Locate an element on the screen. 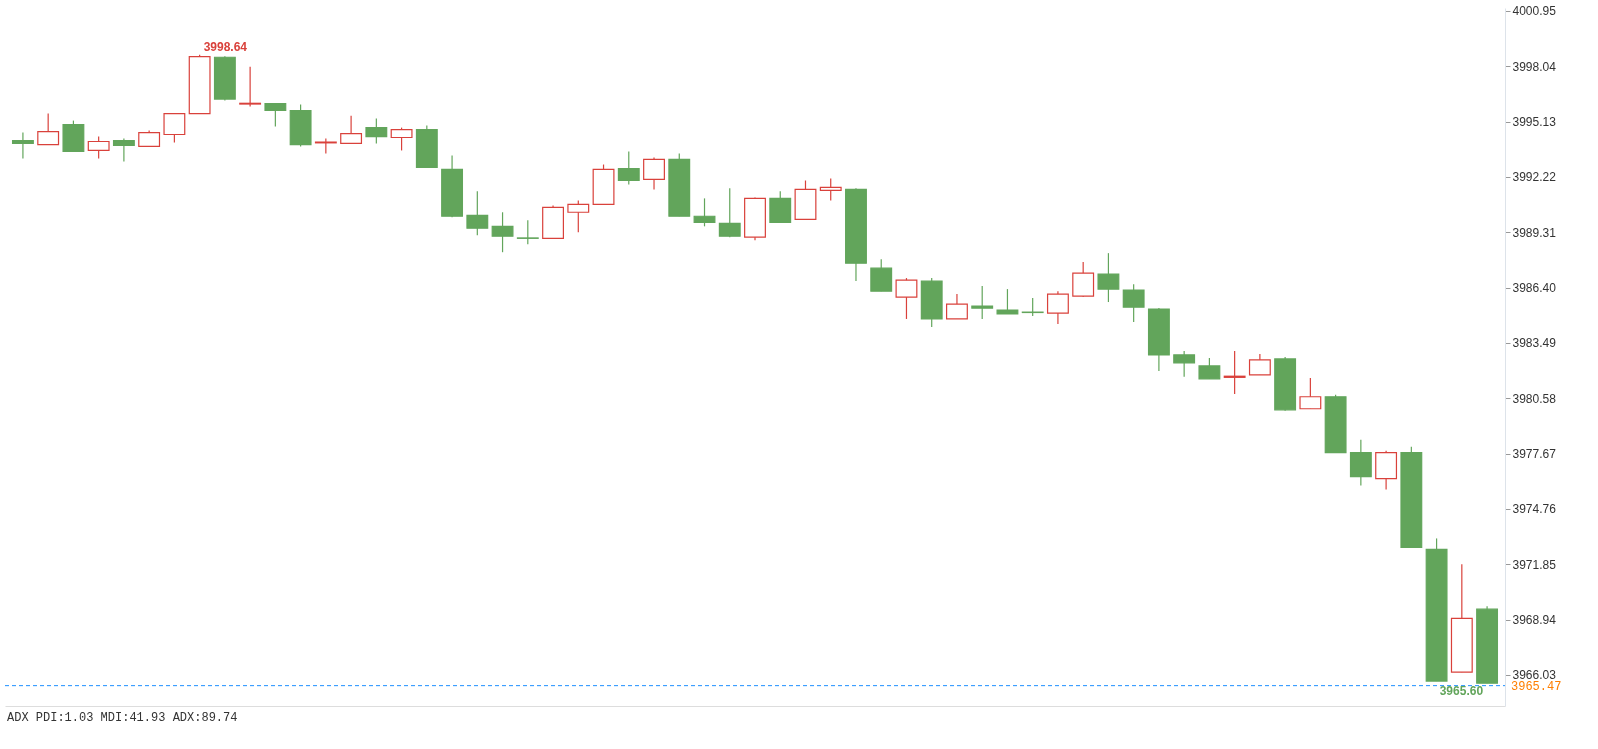 Image resolution: width=1598 pixels, height=749 pixels. y-tick-label: 3995.13 is located at coordinates (1534, 122).